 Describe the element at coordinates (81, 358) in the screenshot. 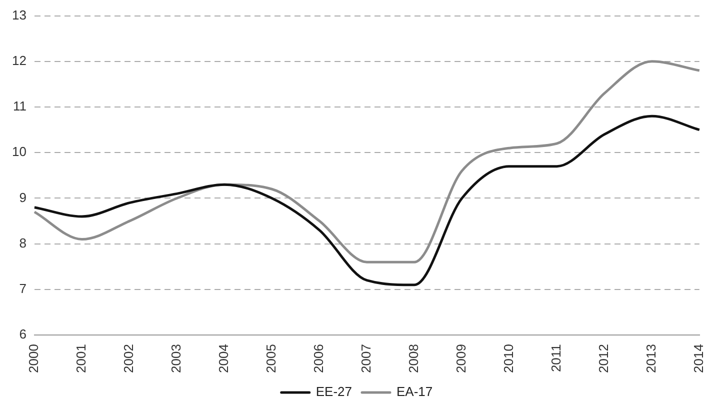

I see `x-tick-label: 2001` at that location.